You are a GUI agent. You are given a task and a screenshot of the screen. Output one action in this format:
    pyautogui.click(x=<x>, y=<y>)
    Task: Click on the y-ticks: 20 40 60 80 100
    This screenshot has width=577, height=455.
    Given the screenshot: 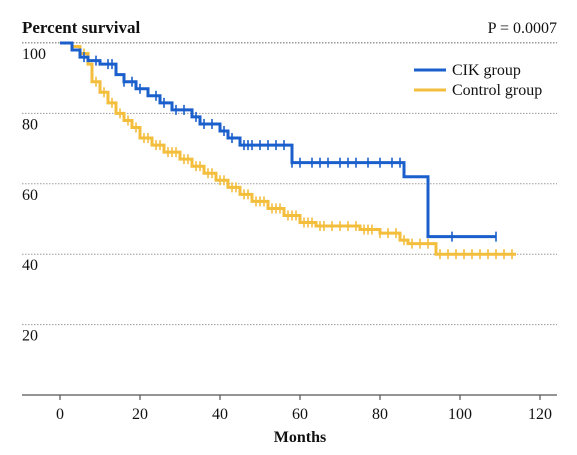 What is the action you would take?
    pyautogui.click(x=34, y=195)
    